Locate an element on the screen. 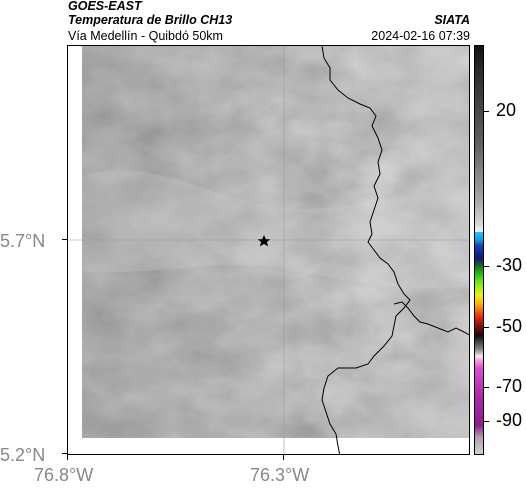  region-subtitle: Vía Medellín - Quibdó 50km is located at coordinates (145, 36).